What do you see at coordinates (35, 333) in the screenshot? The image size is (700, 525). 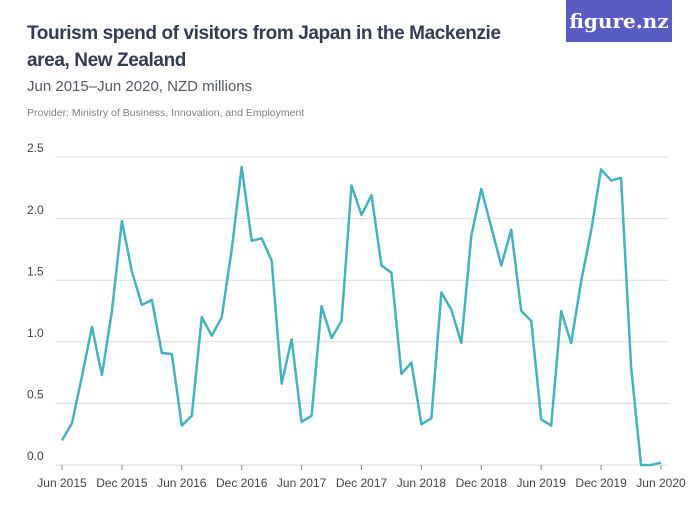 I see `y-tick-label: 1.0` at bounding box center [35, 333].